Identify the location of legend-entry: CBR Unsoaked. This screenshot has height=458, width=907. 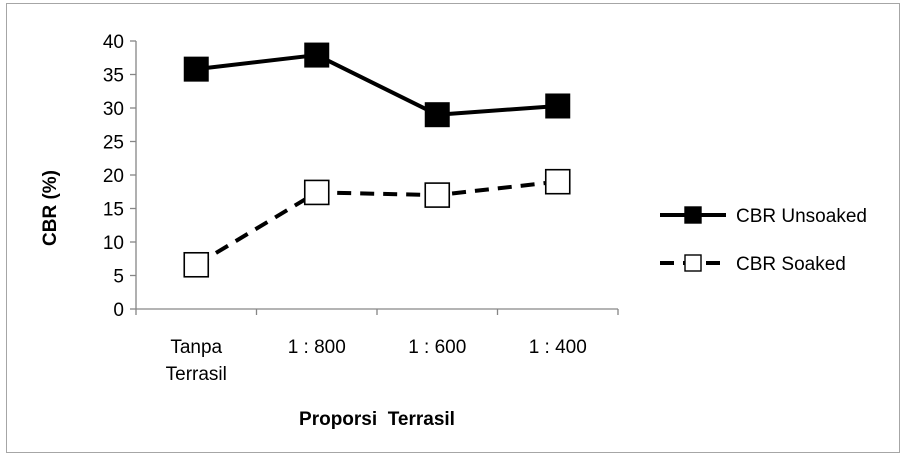
(763, 216).